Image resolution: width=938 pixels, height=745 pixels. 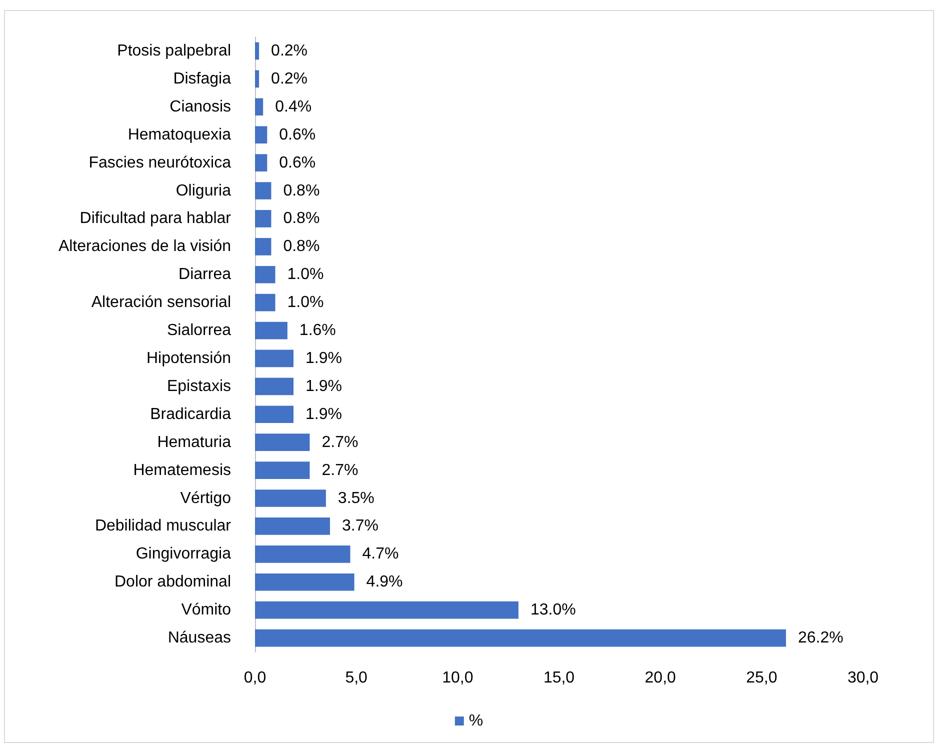 I want to click on y-tick-label: Hematuria, so click(x=194, y=442).